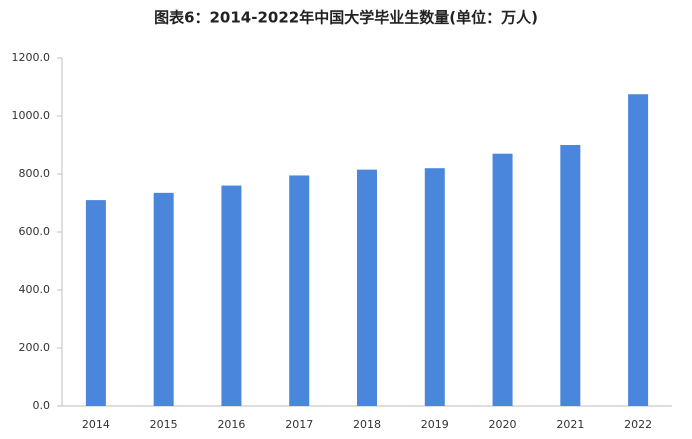 This screenshot has width=692, height=439. Describe the element at coordinates (35, 289) in the screenshot. I see `y-tick-label: 400.0` at that location.